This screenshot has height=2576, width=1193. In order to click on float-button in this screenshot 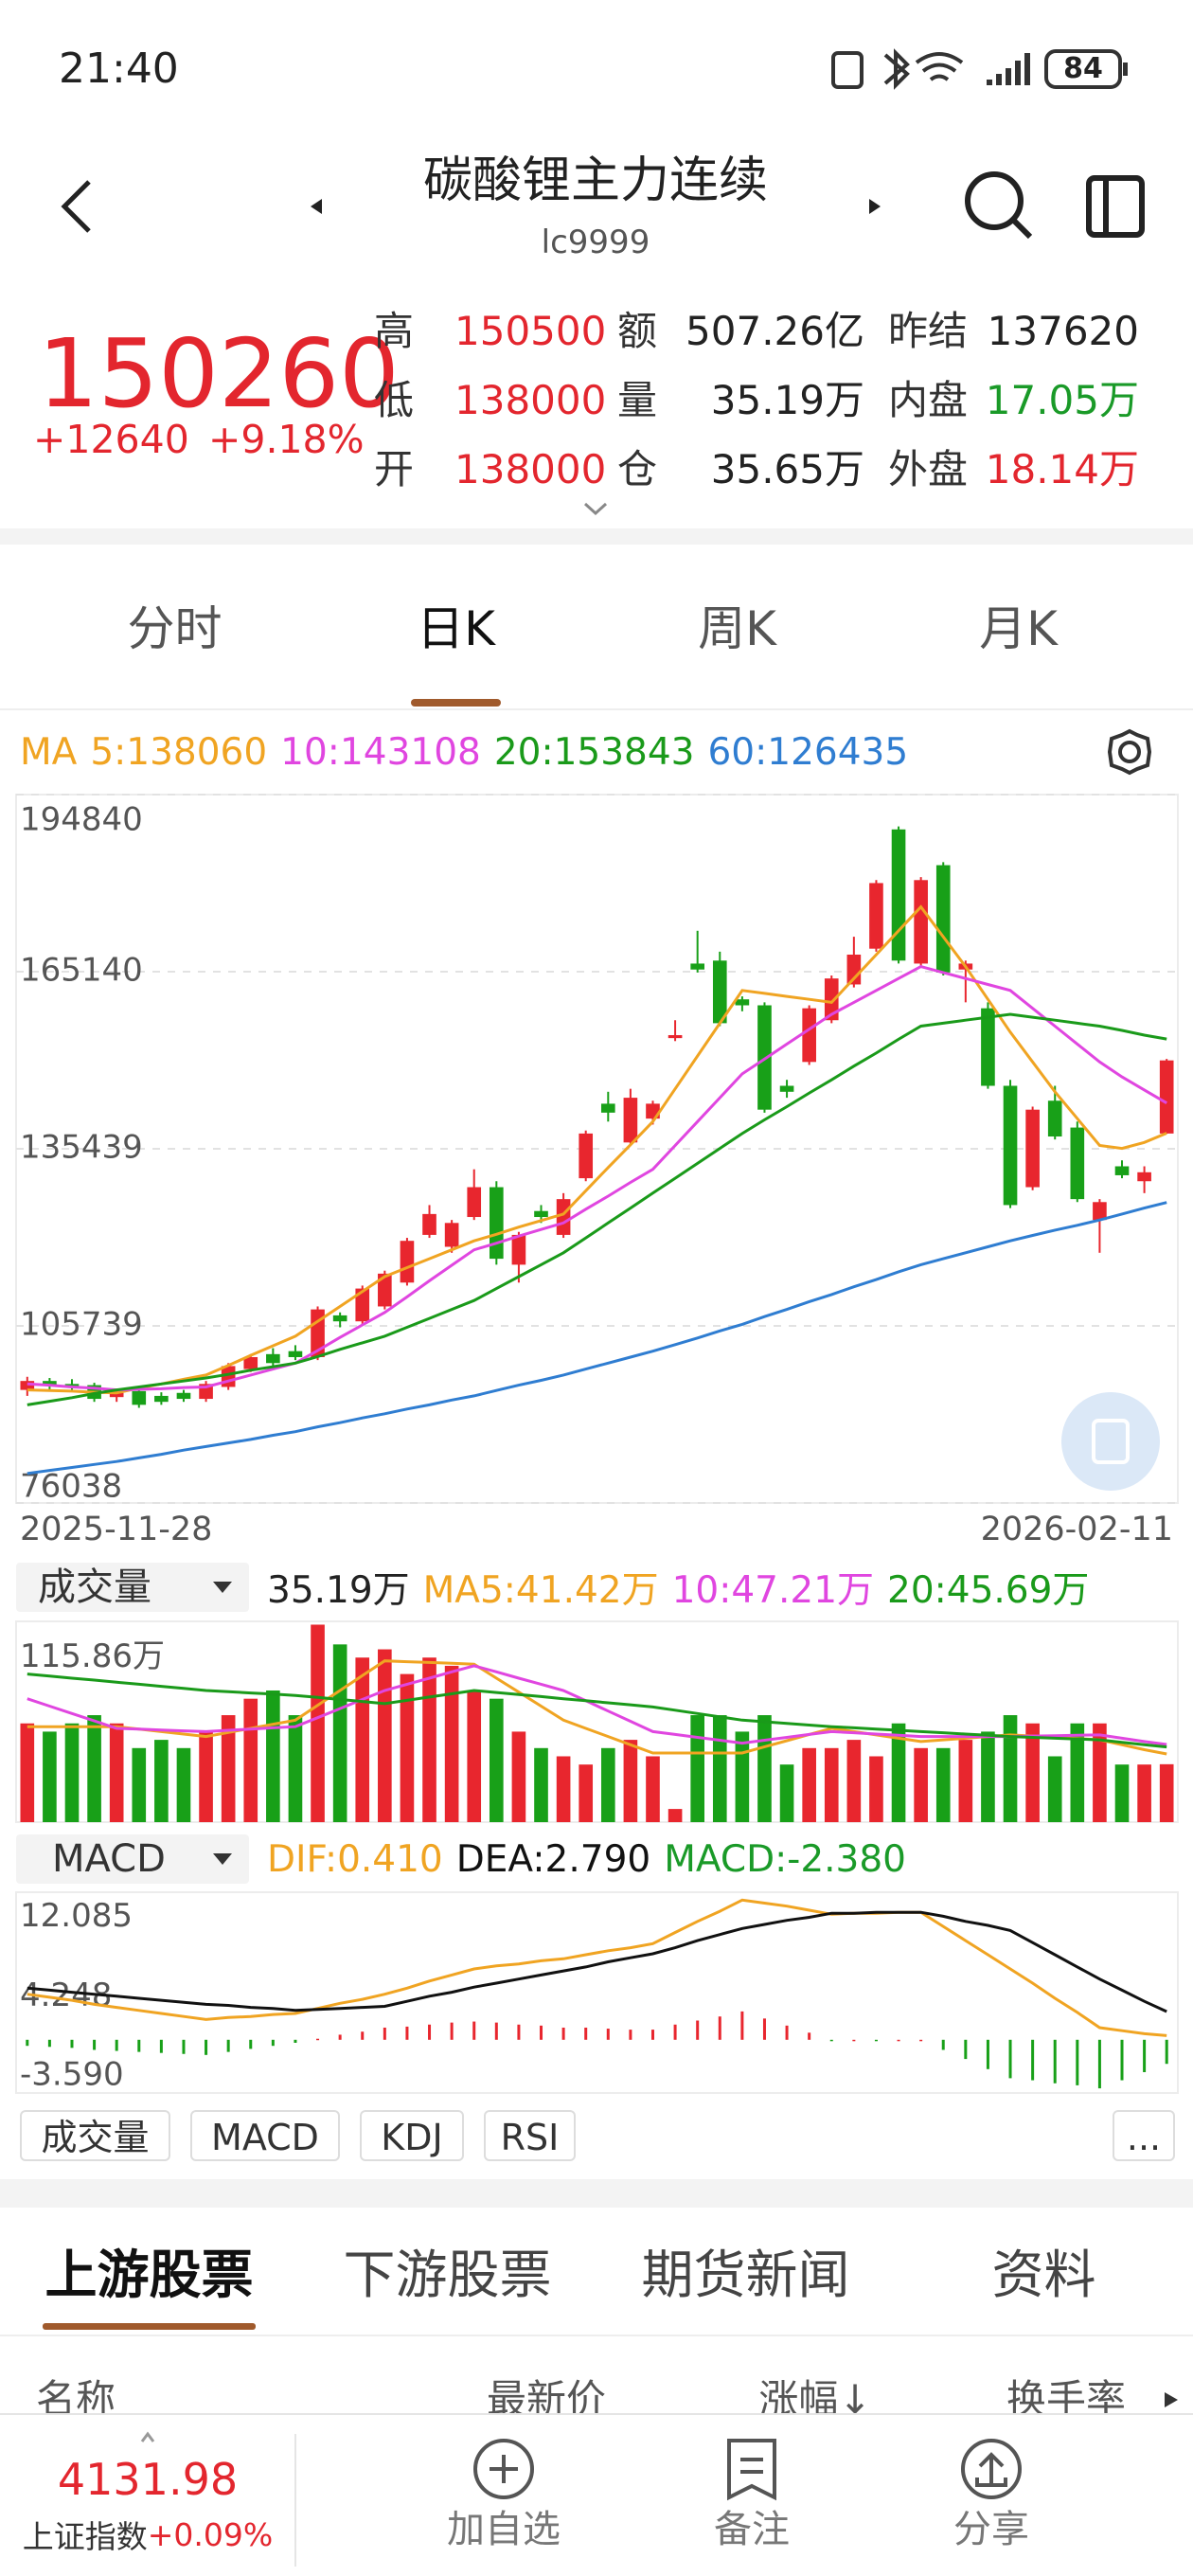, I will do `click(1110, 1441)`.